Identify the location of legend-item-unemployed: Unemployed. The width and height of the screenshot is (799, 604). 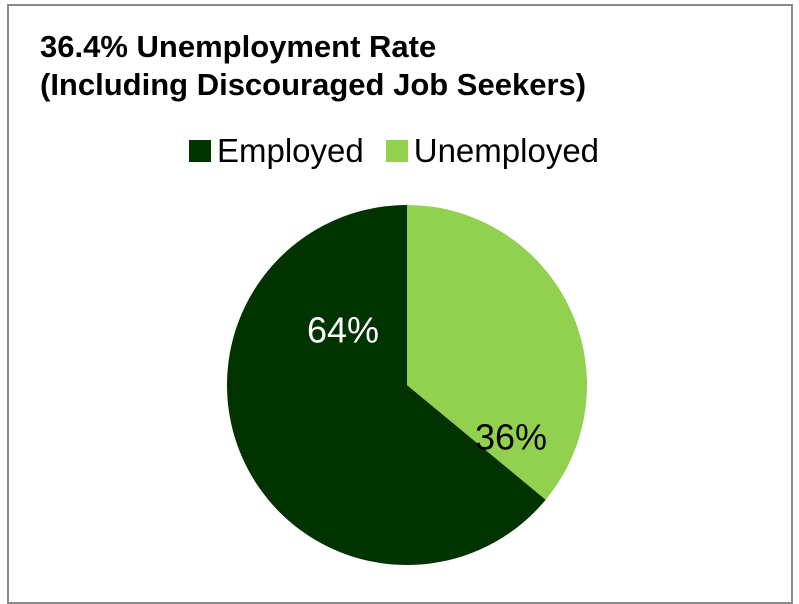
(492, 151).